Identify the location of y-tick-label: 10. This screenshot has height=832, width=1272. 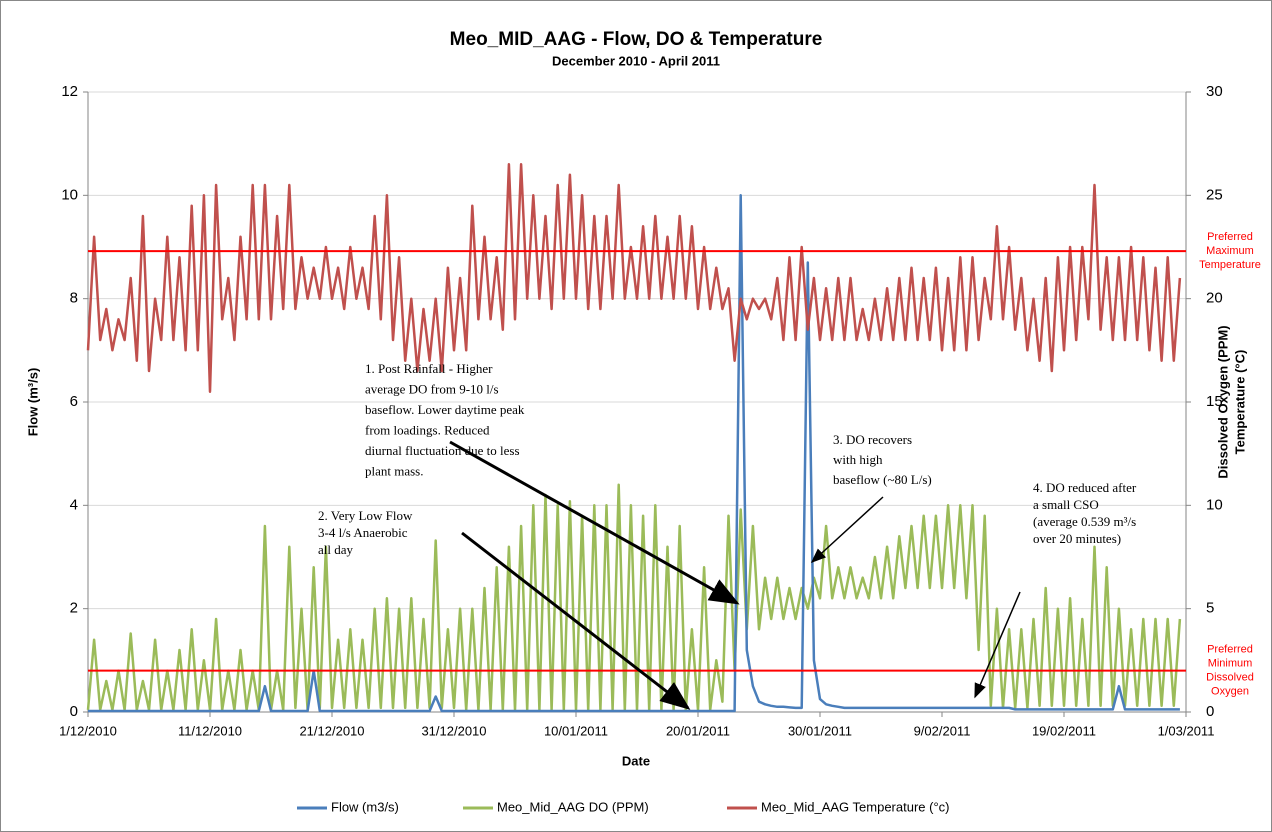
(69, 194).